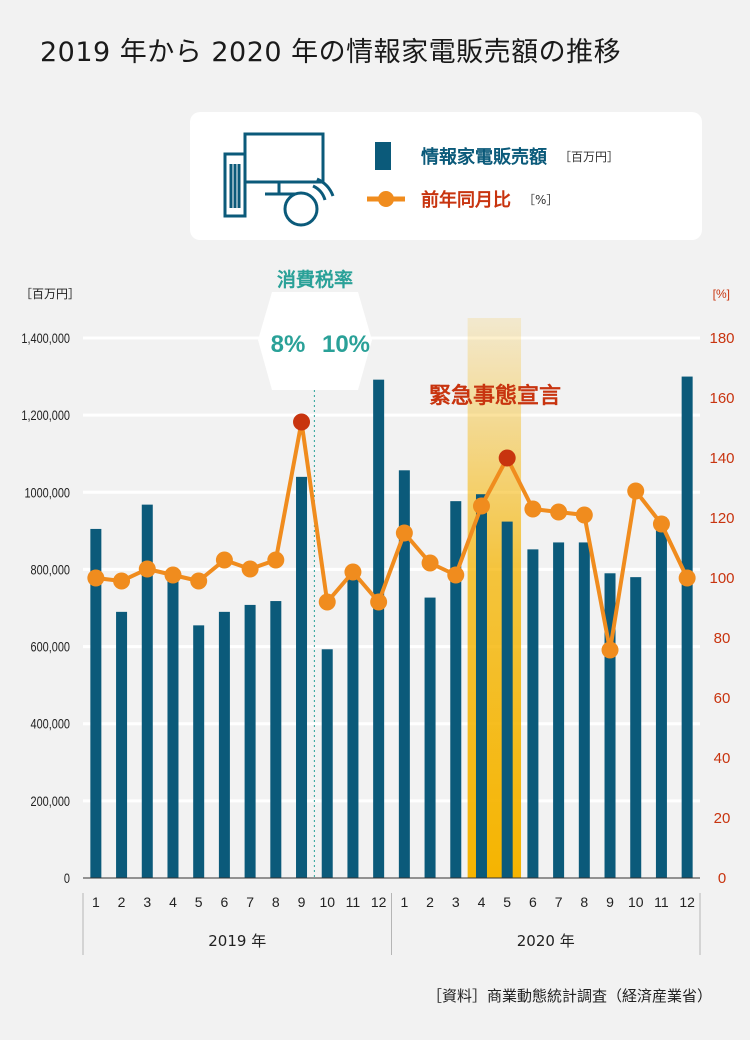 The image size is (750, 1040). Describe the element at coordinates (721, 294) in the screenshot. I see `right-axis-unit: [%]` at that location.